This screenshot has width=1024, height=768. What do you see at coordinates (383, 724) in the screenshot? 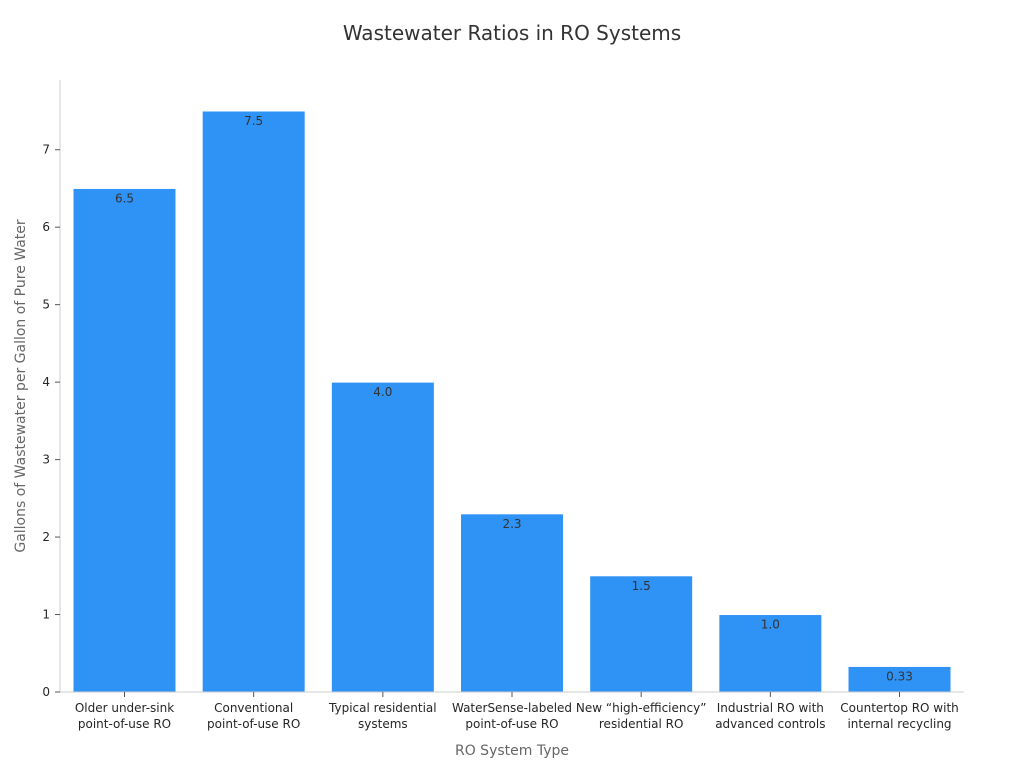
I see `x-tick-label: systems` at bounding box center [383, 724].